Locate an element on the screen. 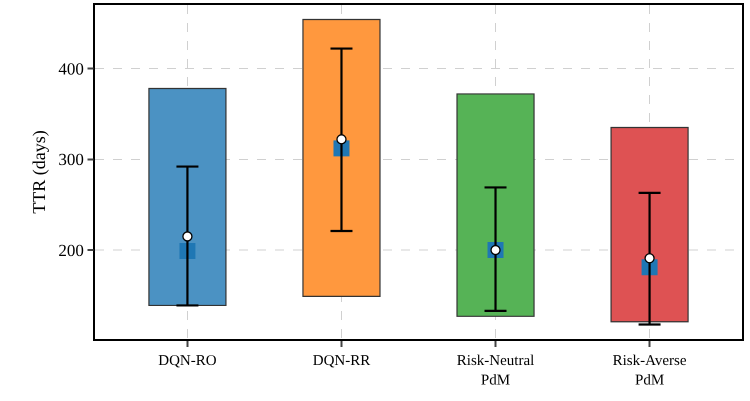 The image size is (750, 401). x-tick-label: DQN-RO is located at coordinates (187, 360).